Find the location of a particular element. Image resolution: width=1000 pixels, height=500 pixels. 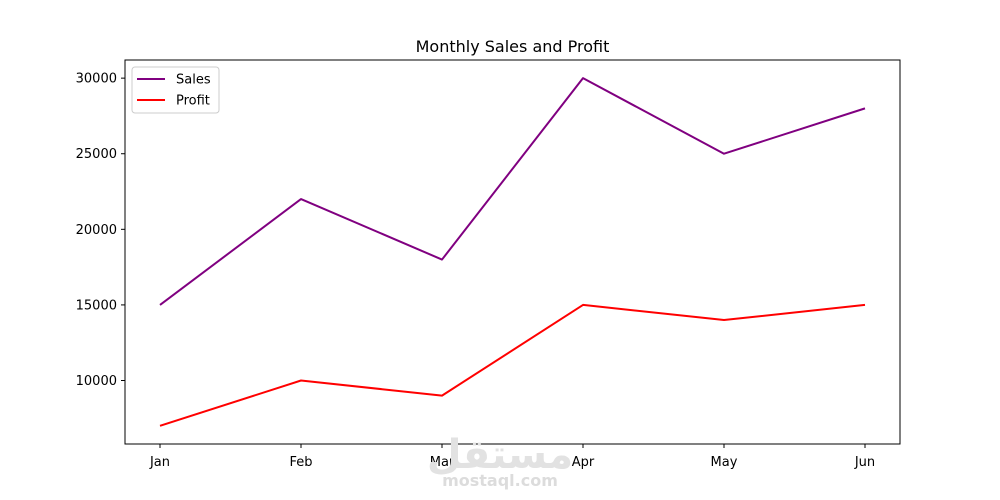

legend-label-profit: Profit is located at coordinates (193, 101).